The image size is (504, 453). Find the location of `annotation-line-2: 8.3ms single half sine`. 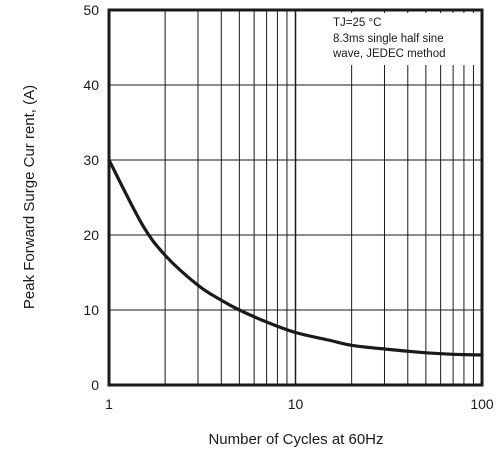

annotation-line-2: 8.3ms single half sine is located at coordinates (388, 39).